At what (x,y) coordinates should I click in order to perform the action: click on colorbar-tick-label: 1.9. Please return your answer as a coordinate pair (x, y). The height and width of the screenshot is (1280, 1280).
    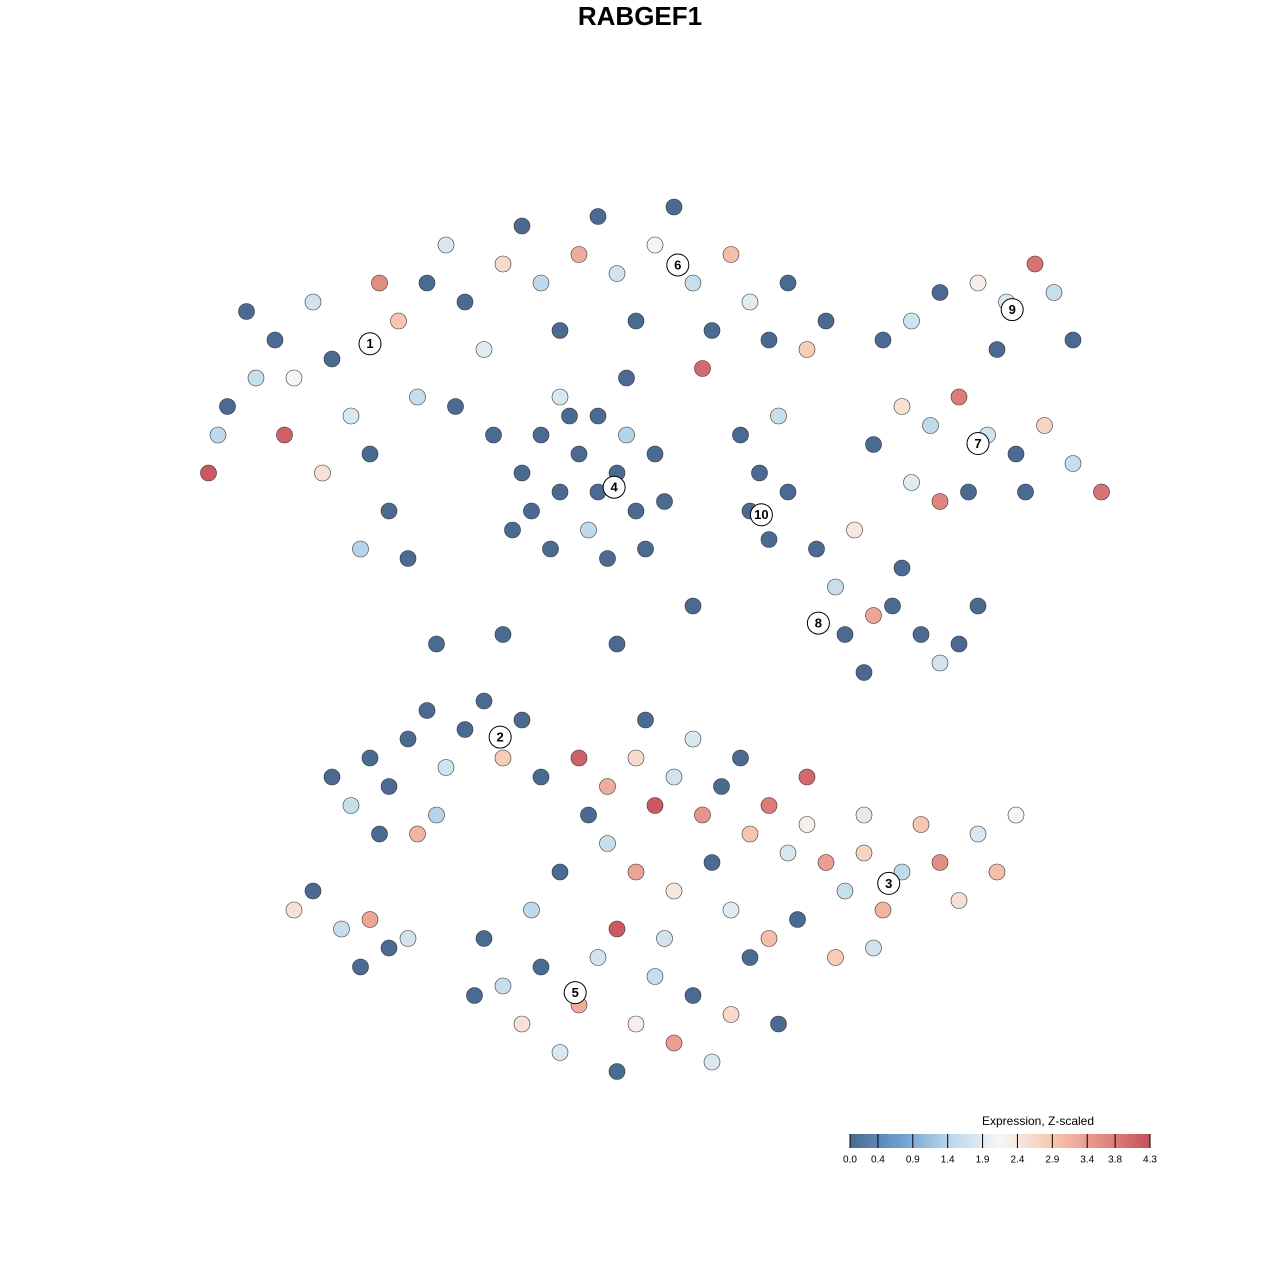
    Looking at the image, I should click on (983, 1160).